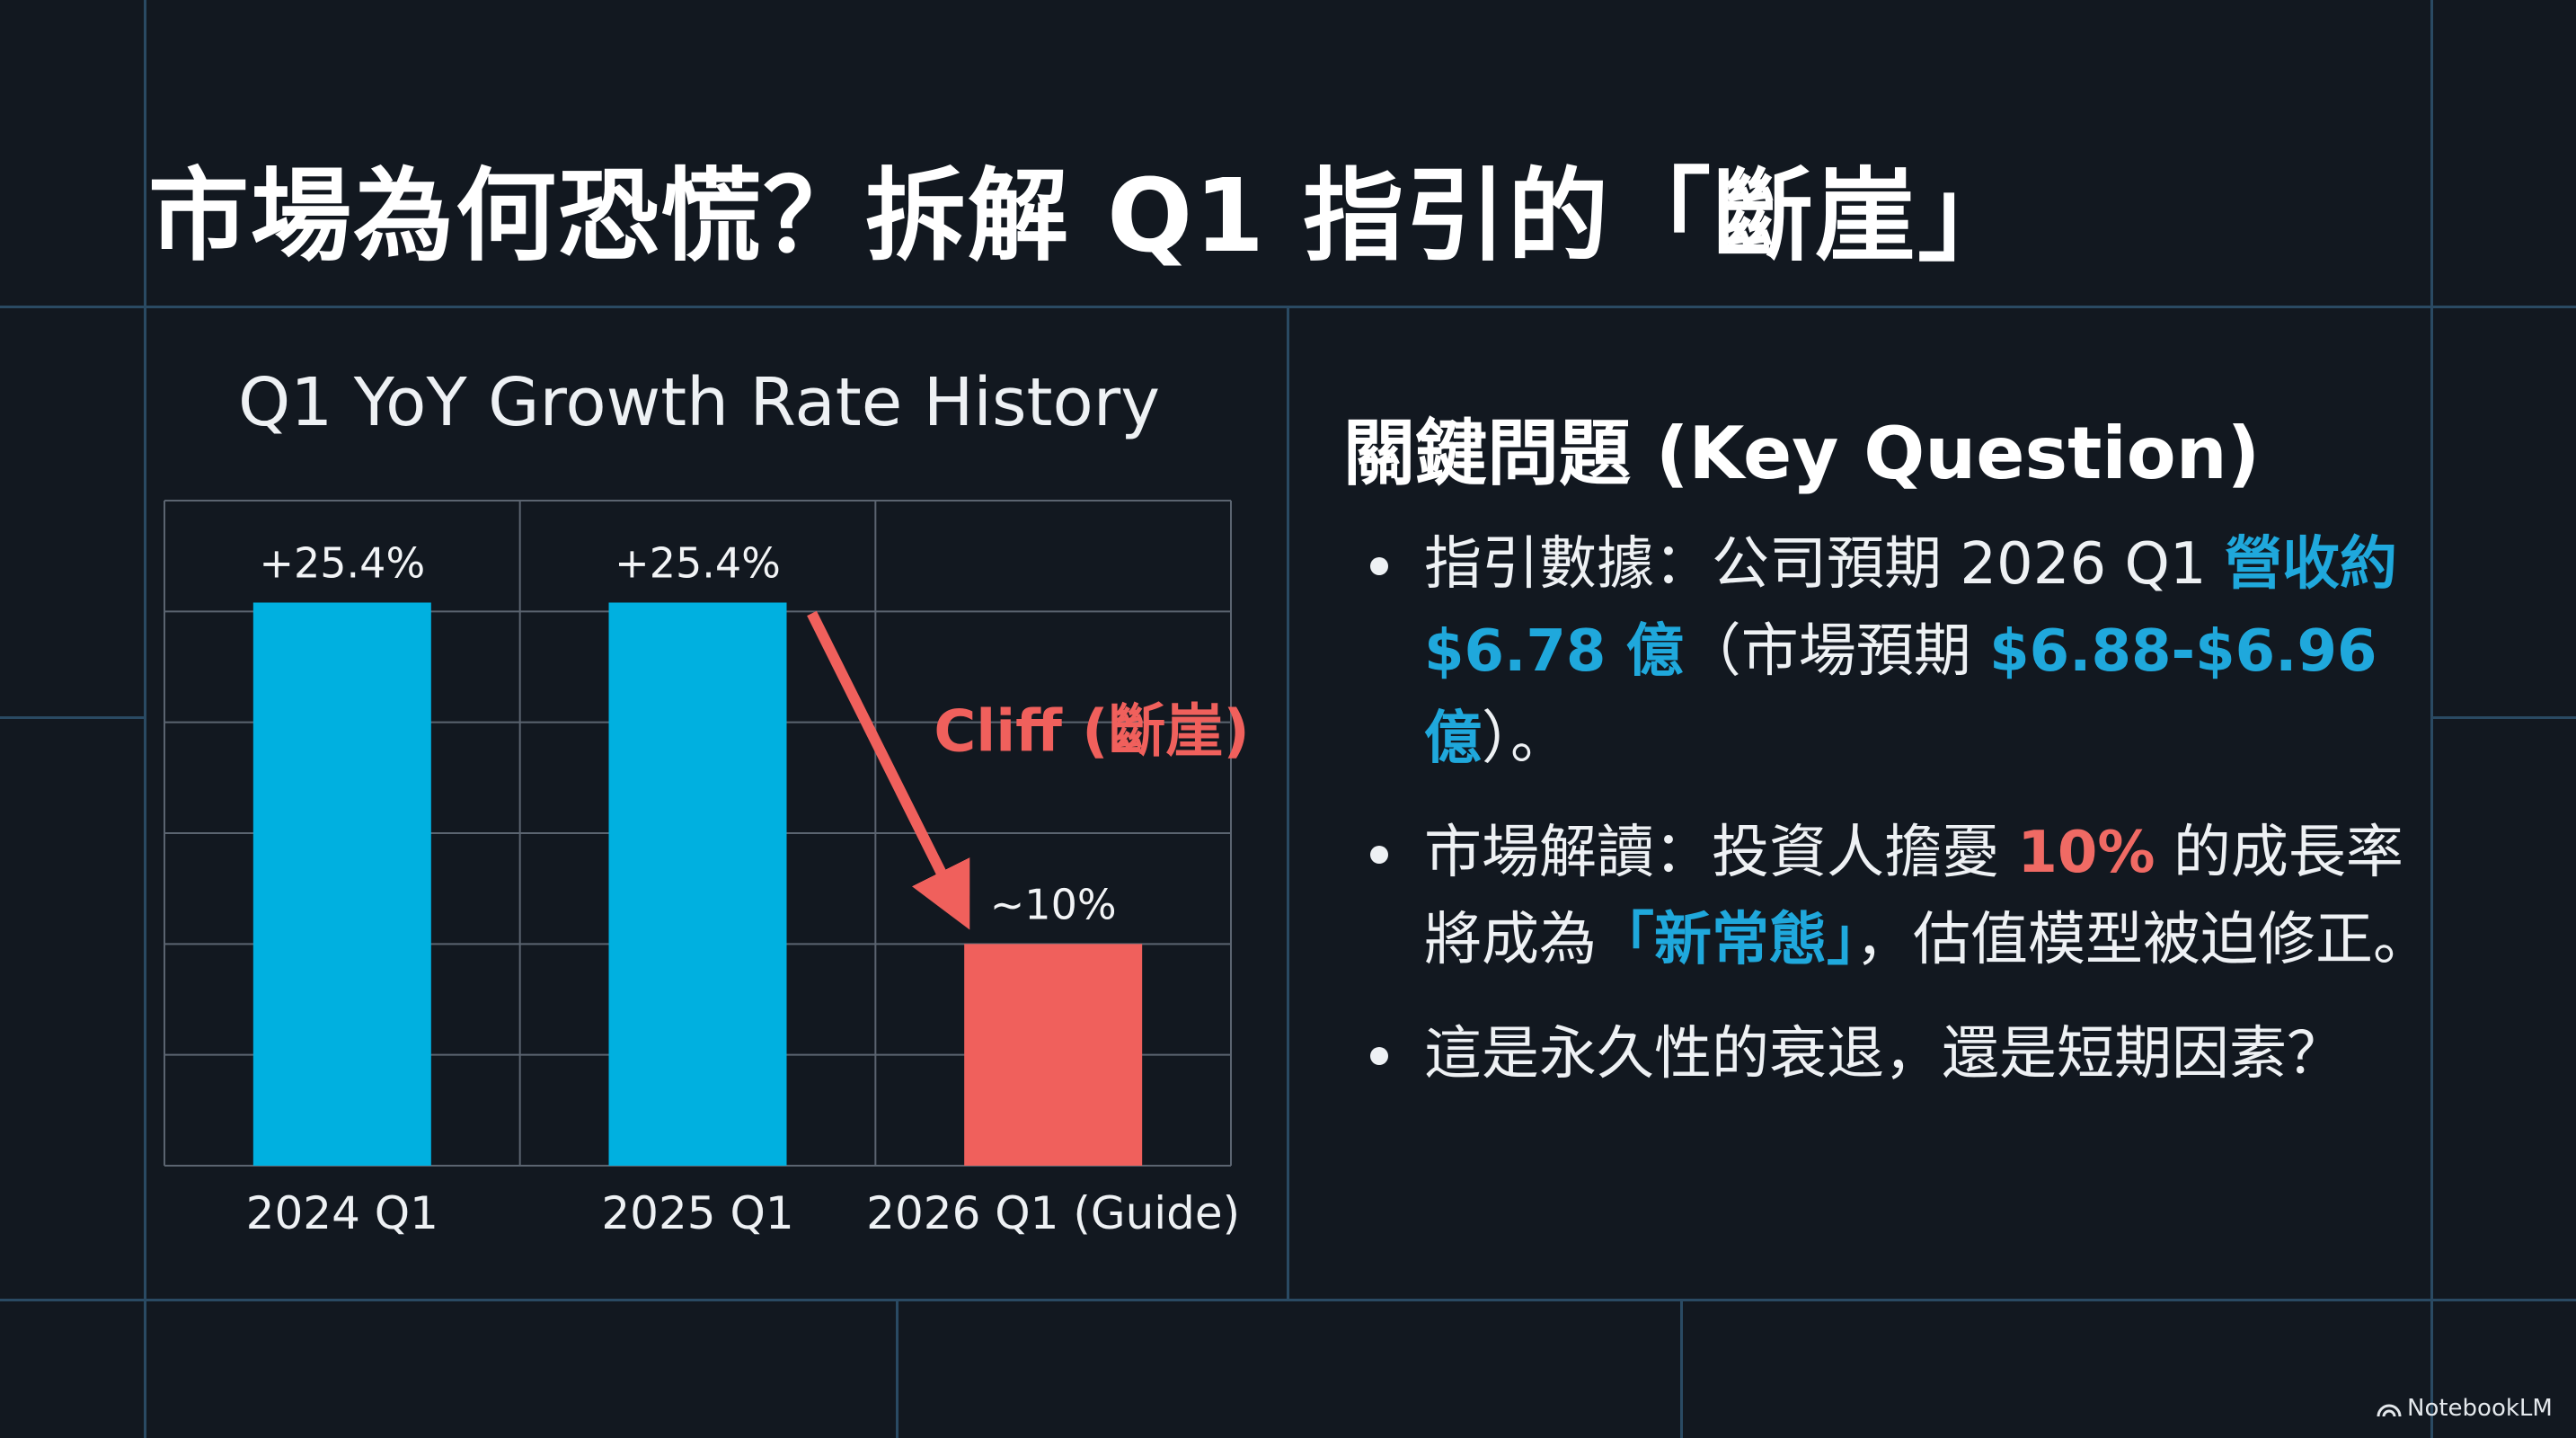  I want to click on cliff-arrow, so click(889, 770).